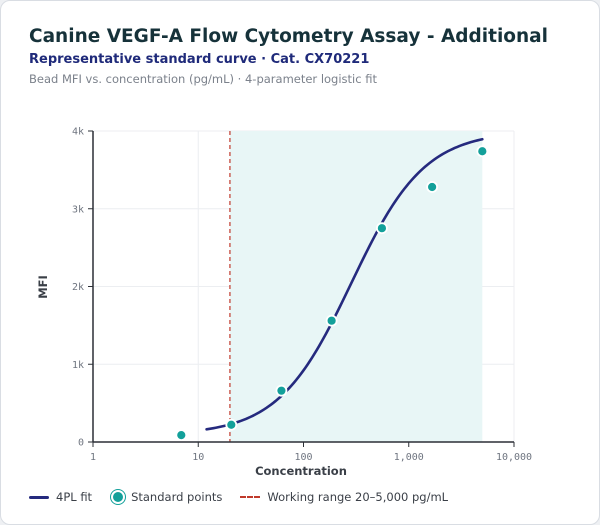  I want to click on x-tick-label: 1,000, so click(409, 457).